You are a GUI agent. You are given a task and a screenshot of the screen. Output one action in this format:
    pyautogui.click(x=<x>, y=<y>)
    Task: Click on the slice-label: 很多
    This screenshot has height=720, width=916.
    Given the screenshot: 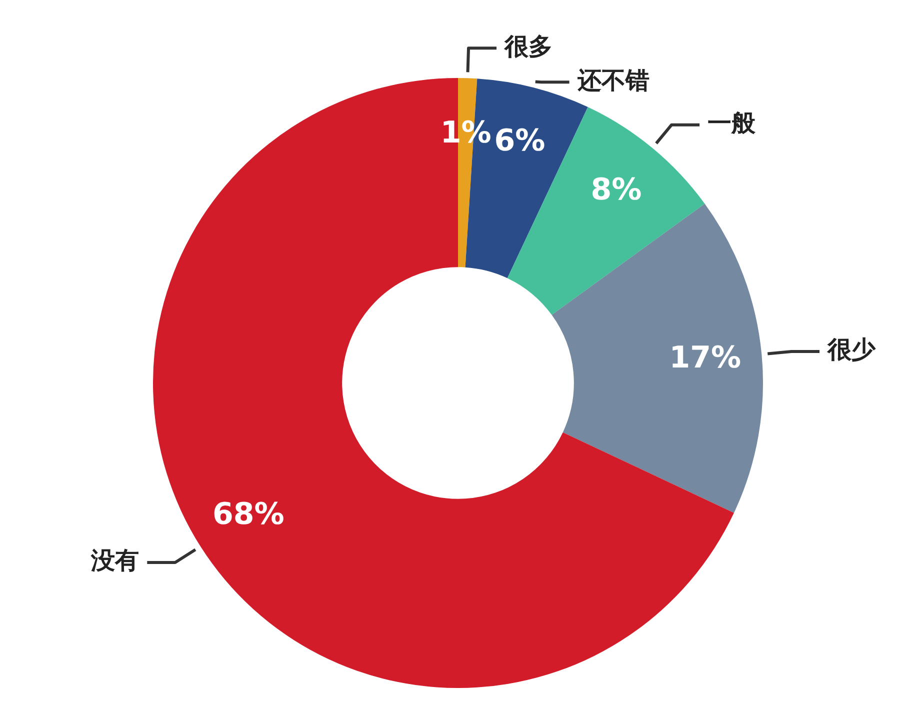 What is the action you would take?
    pyautogui.click(x=528, y=46)
    